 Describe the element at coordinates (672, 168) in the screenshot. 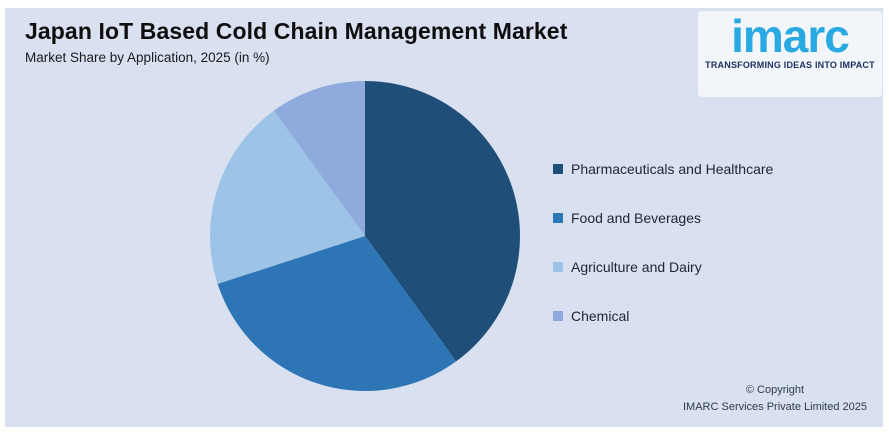

I see `legend-label: Pharmaceuticals and Healthcare` at that location.